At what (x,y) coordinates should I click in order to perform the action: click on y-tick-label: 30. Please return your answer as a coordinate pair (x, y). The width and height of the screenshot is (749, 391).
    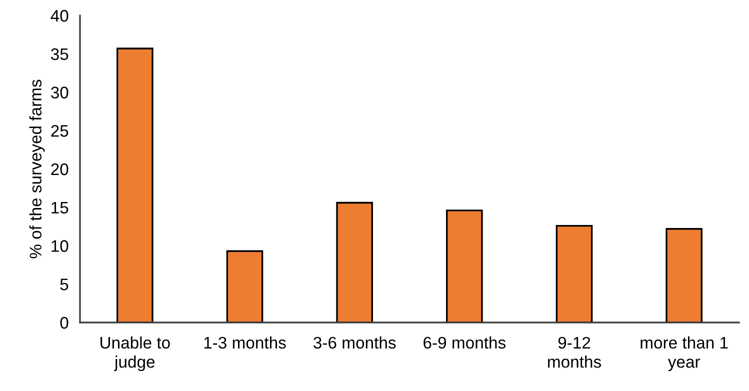
    Looking at the image, I should click on (59, 92).